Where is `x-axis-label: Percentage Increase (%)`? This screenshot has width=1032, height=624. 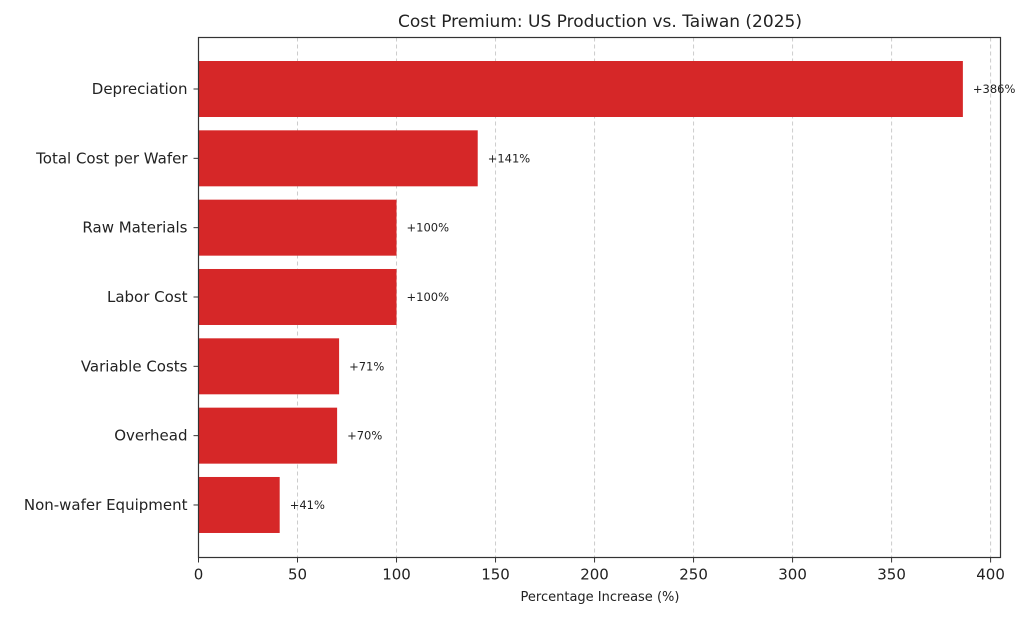
x-axis-label: Percentage Increase (%) is located at coordinates (600, 597).